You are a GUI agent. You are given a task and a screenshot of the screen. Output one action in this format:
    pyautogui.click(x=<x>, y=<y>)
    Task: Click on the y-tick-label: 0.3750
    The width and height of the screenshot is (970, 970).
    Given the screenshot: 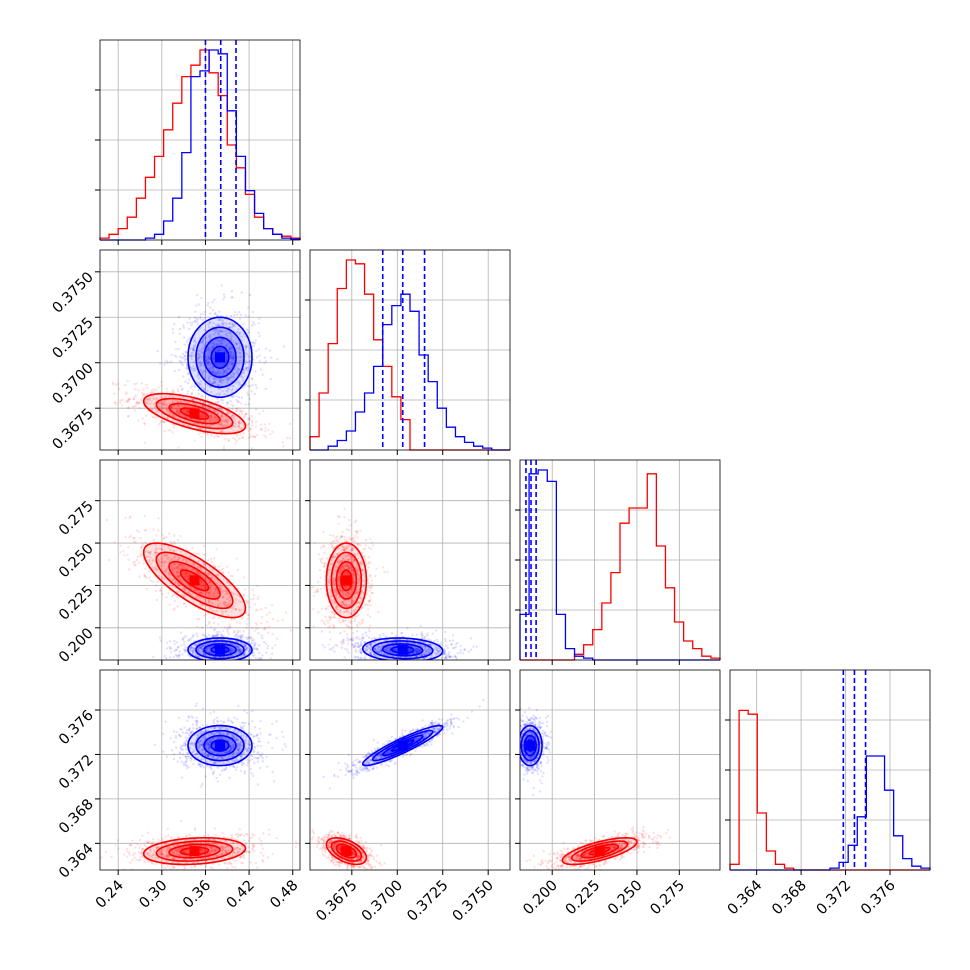 What is the action you would take?
    pyautogui.click(x=73, y=292)
    